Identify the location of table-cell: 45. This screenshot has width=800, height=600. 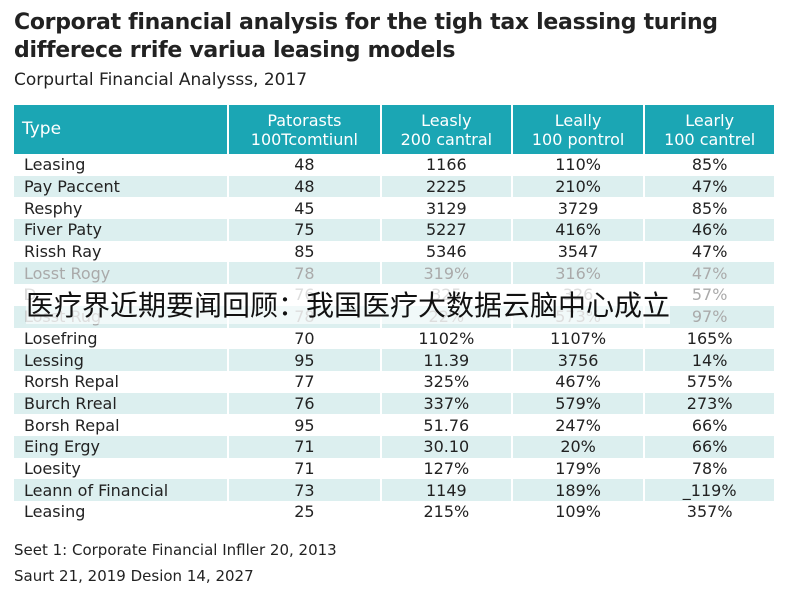
(304, 208).